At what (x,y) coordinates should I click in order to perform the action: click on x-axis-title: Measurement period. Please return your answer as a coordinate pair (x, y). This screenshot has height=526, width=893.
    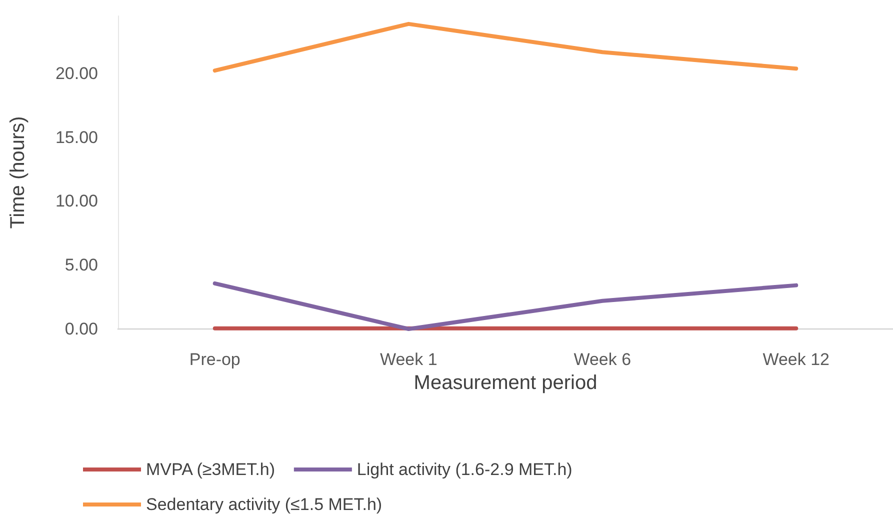
    Looking at the image, I should click on (506, 383).